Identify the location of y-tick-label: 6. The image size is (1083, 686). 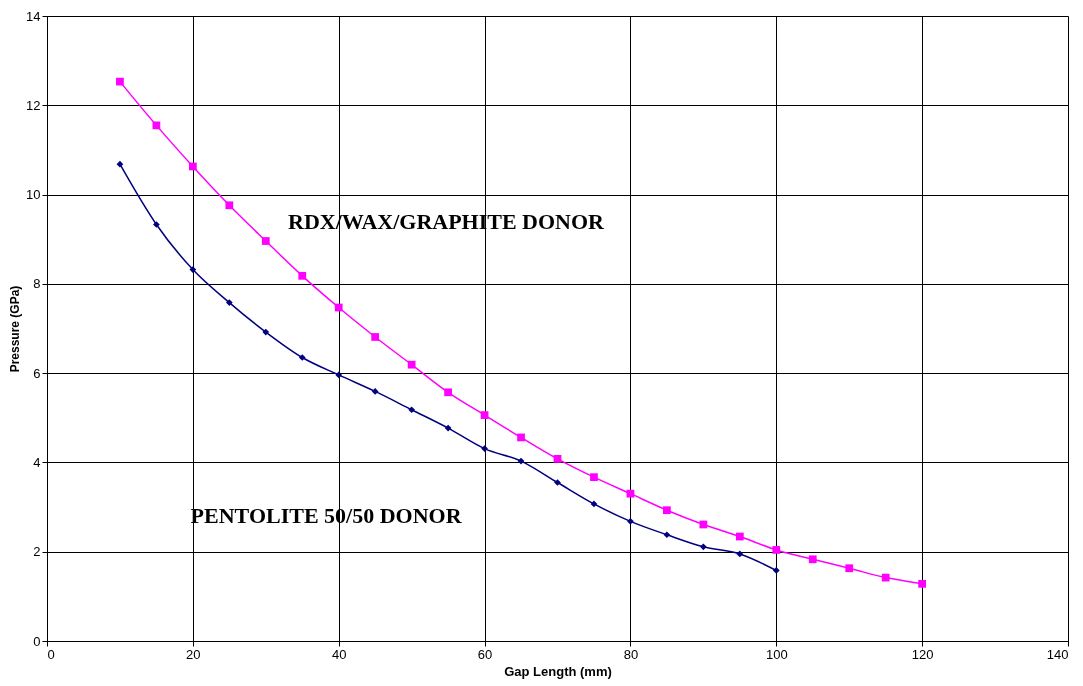
(37, 373).